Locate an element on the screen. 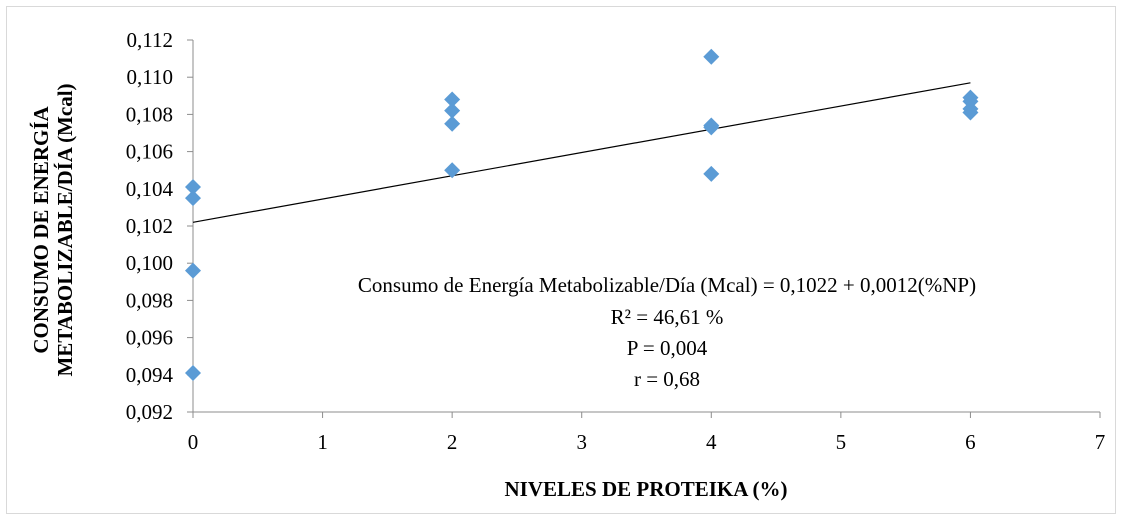  x-tick-label: 3 is located at coordinates (581, 442).